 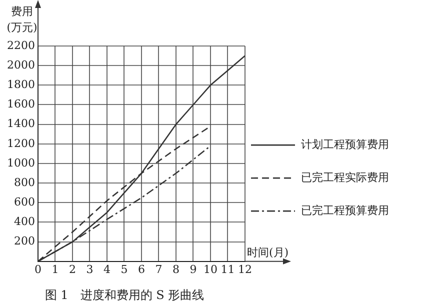 What do you see at coordinates (20, 163) in the screenshot?
I see `y-tick-label: 1000` at bounding box center [20, 163].